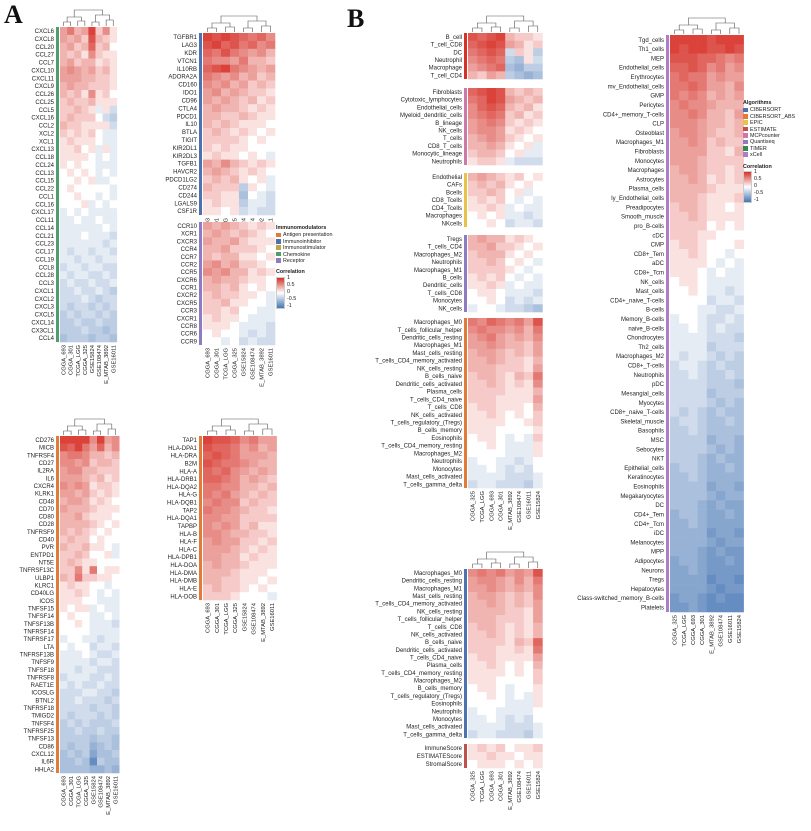 Image resolution: width=811 pixels, height=831 pixels. What do you see at coordinates (109, 22) in the screenshot?
I see `dendrogram-branch` at bounding box center [109, 22].